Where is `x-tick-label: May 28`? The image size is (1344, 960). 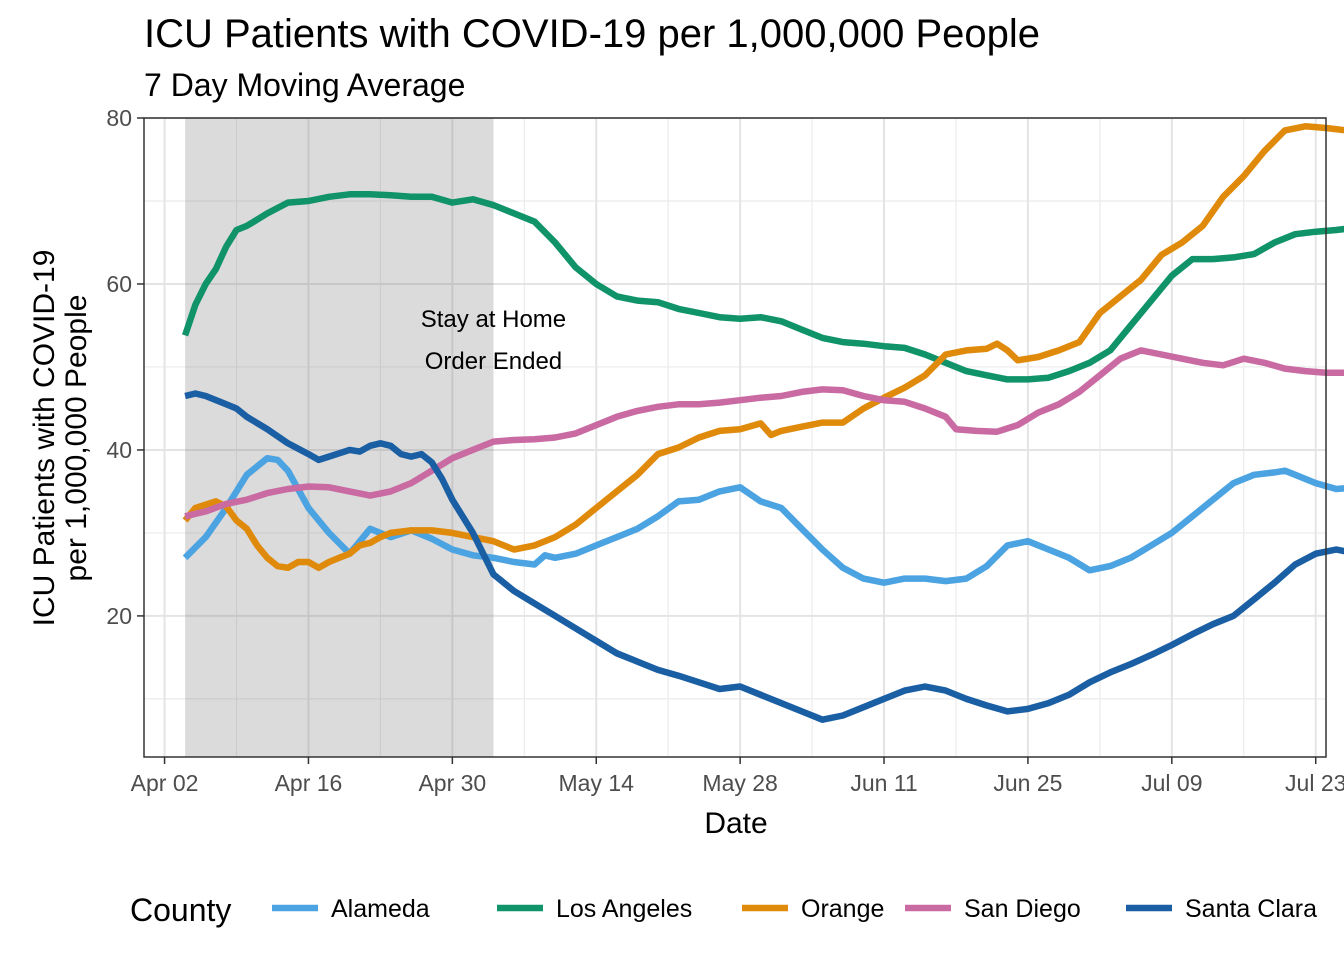
x-tick-label: May 28 is located at coordinates (739, 783).